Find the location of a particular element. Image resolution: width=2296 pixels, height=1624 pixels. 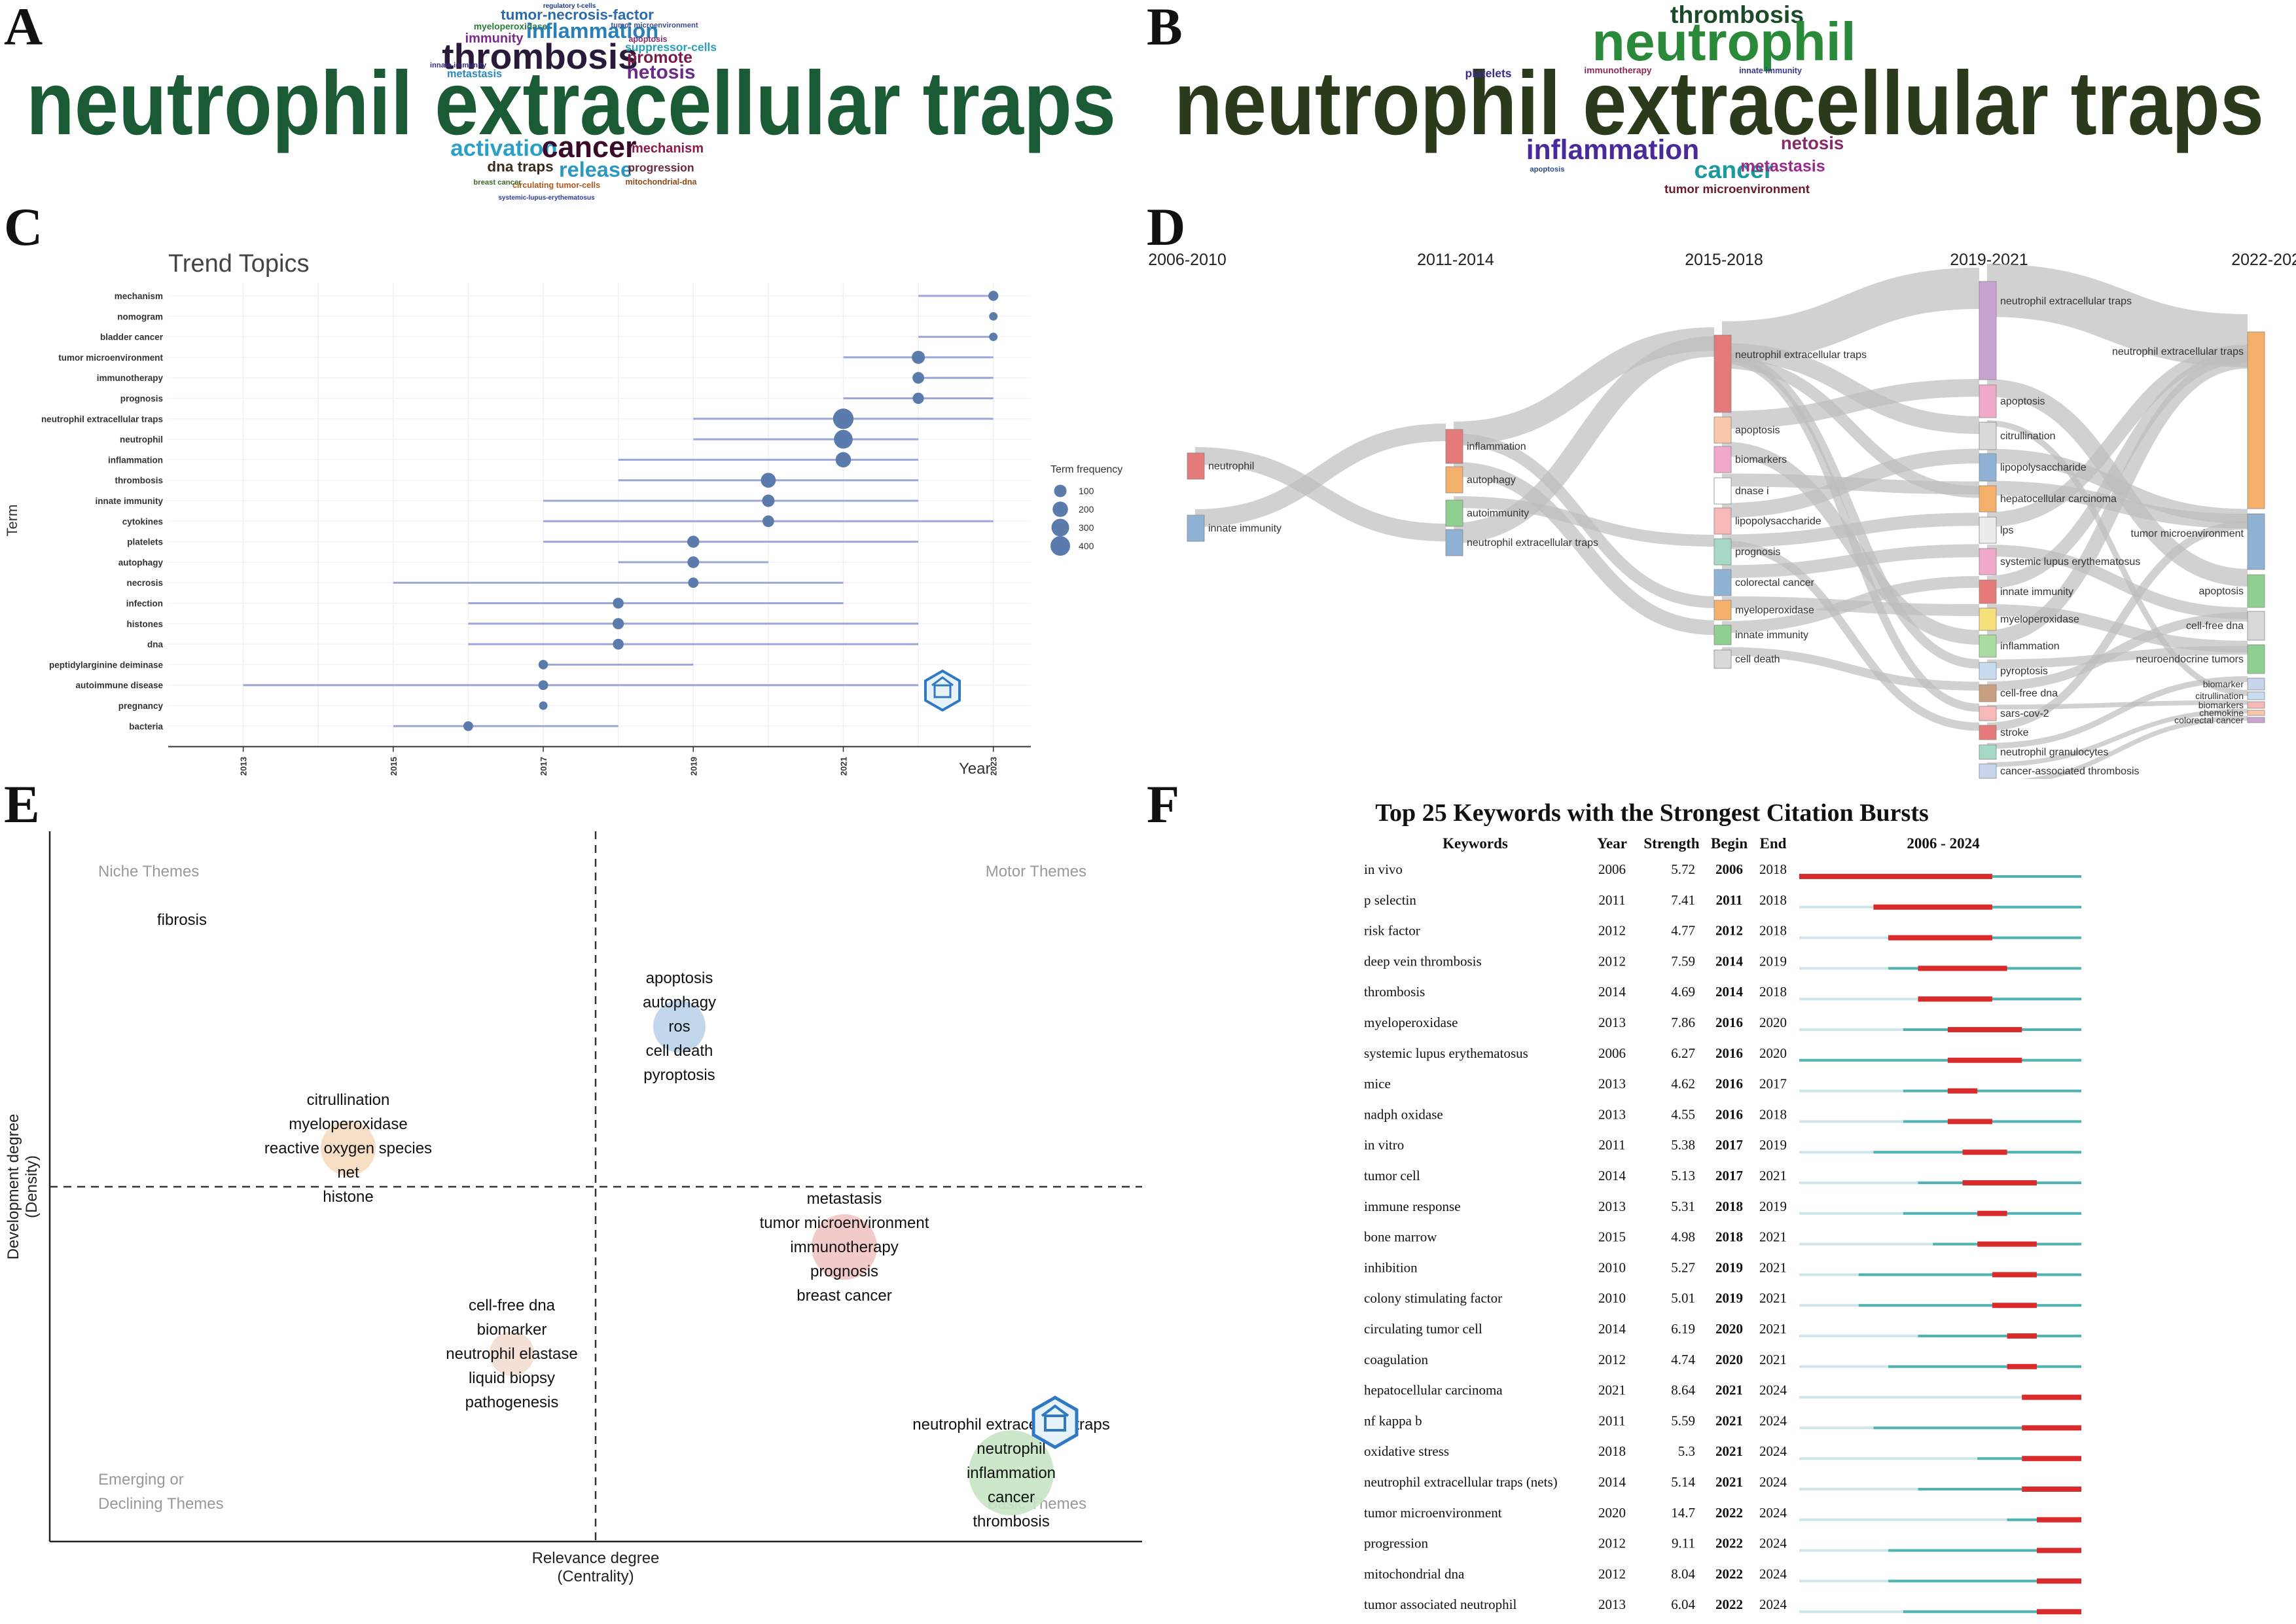

thematic-cluster-word: fibrosis is located at coordinates (182, 920).